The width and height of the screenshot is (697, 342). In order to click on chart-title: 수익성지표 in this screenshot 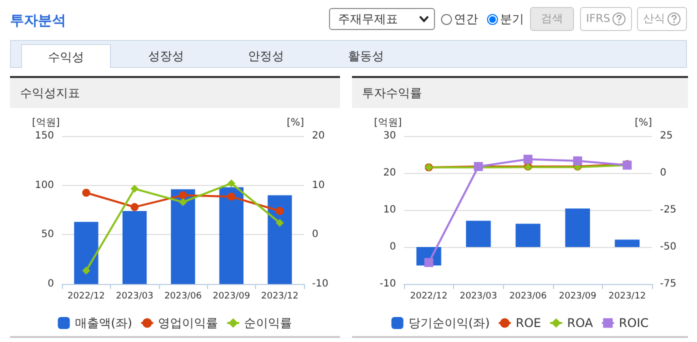, I will do `click(175, 93)`.